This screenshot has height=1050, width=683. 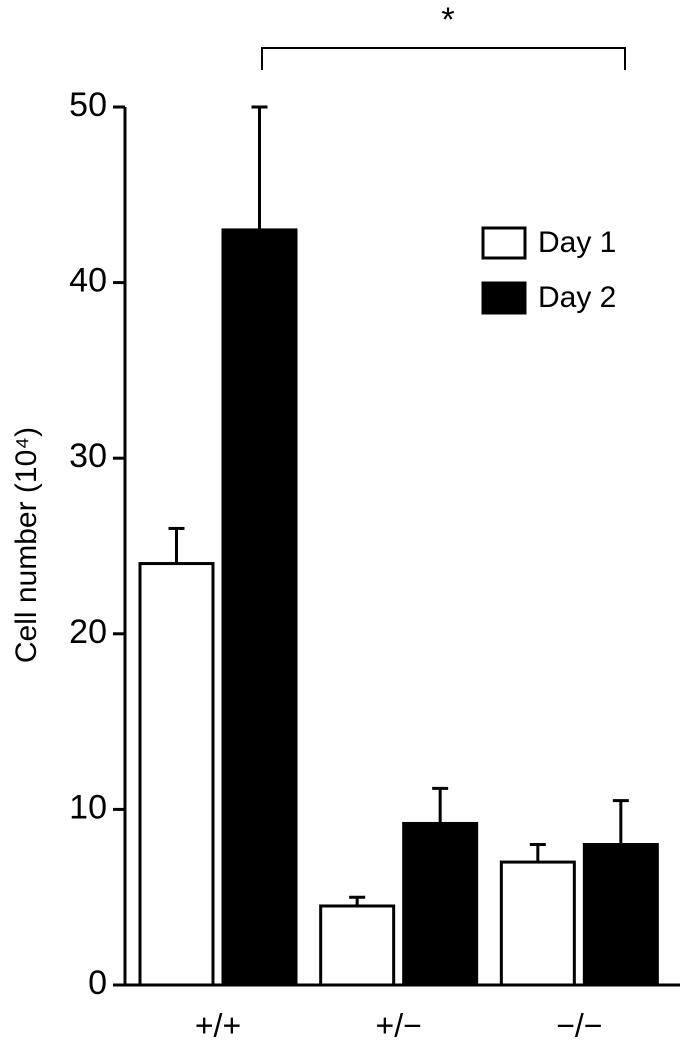 I want to click on x-tick-label: −/−, so click(x=579, y=1025).